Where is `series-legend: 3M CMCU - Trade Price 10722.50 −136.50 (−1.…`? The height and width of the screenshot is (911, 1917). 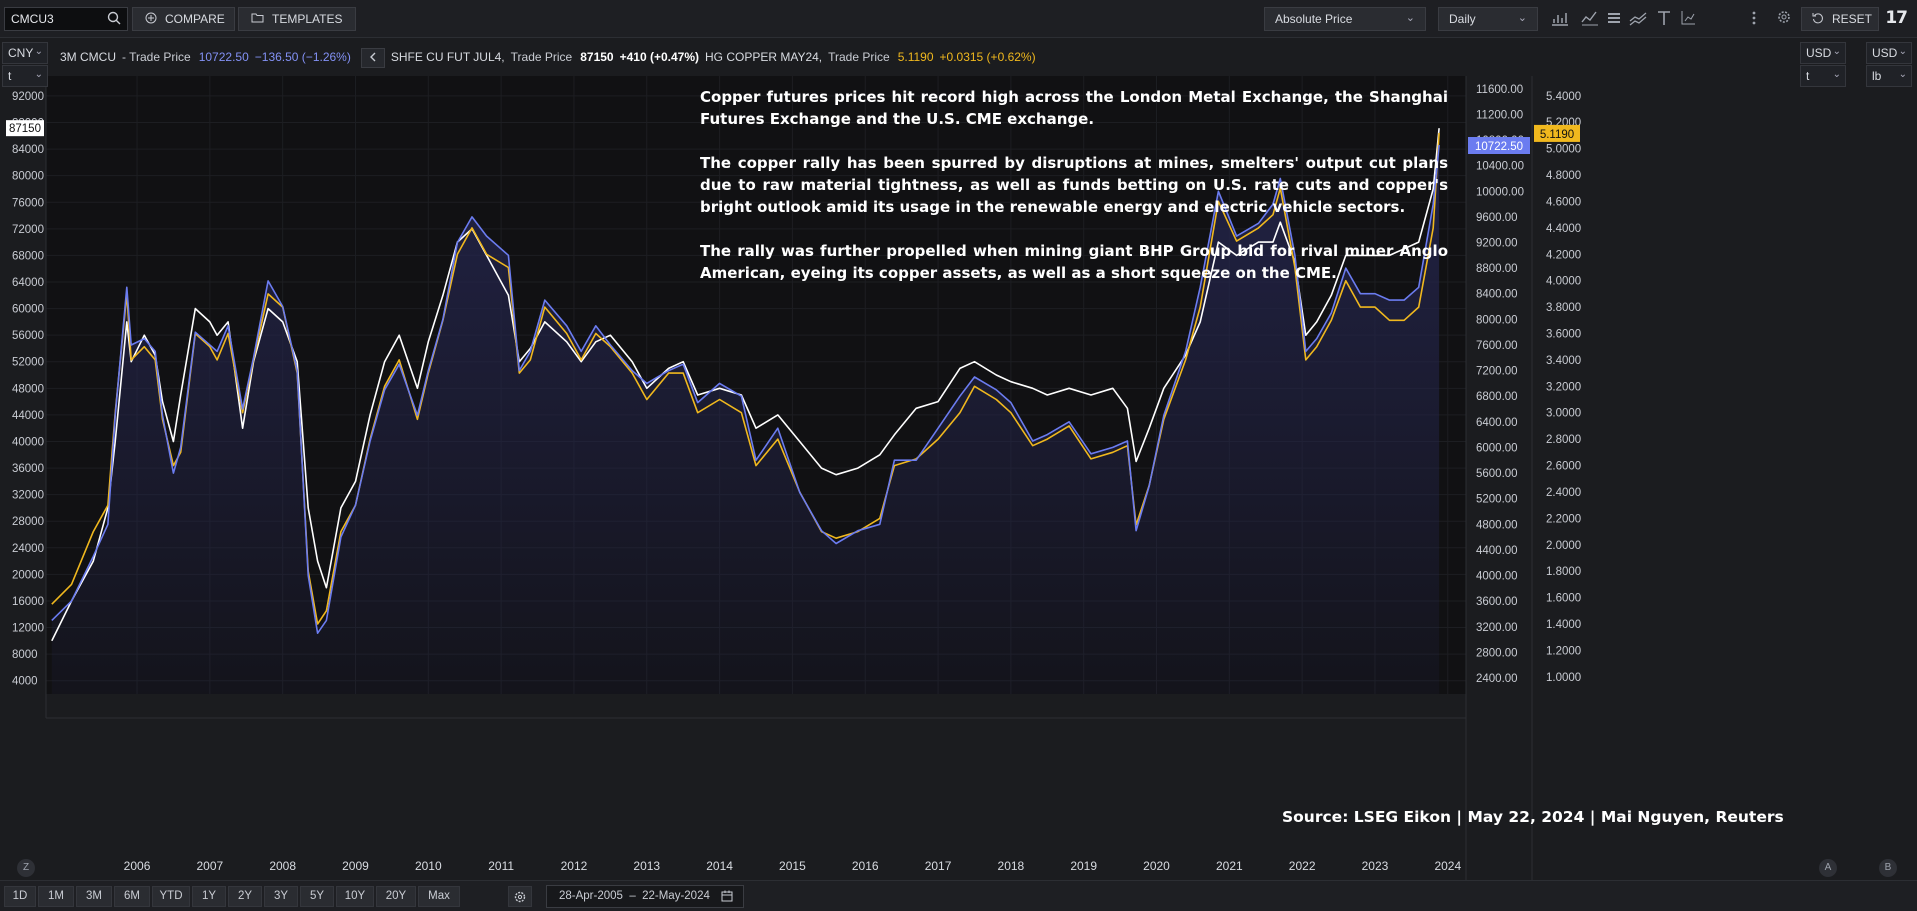
series-legend: 3M CMCU - Trade Price 10722.50 −136.50 (−1.… is located at coordinates (551, 58).